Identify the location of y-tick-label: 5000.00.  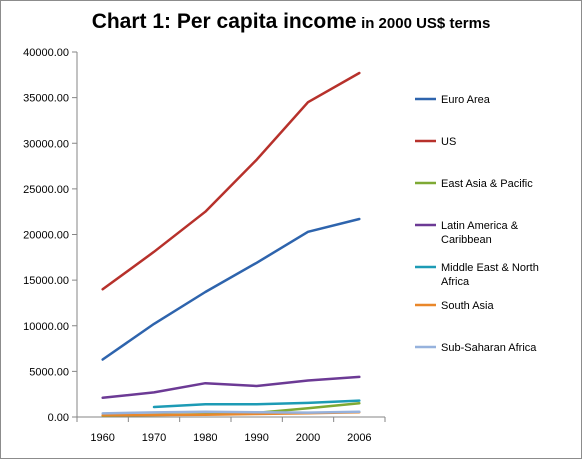
(49, 372).